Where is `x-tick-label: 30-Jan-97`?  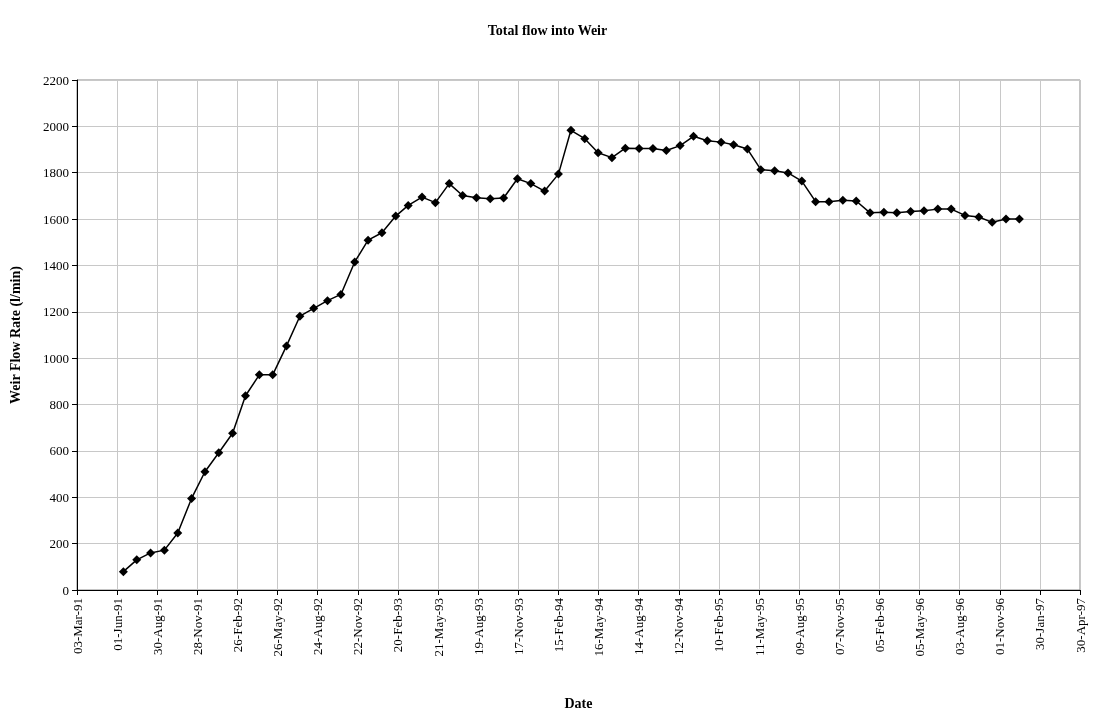
x-tick-label: 30-Jan-97 is located at coordinates (1040, 623).